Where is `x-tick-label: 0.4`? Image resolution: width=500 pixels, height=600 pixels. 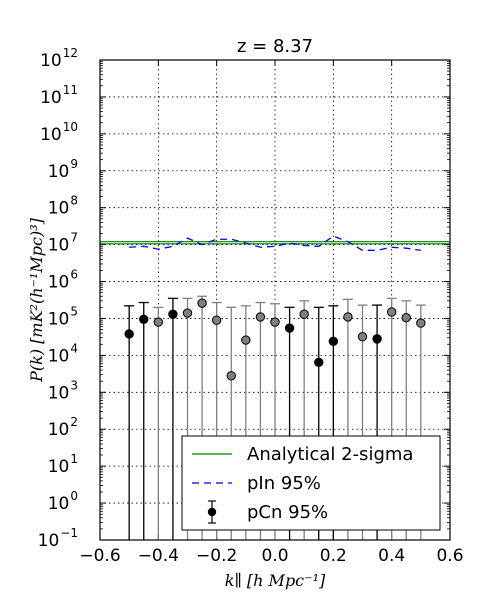
x-tick-label: 0.4 is located at coordinates (391, 556).